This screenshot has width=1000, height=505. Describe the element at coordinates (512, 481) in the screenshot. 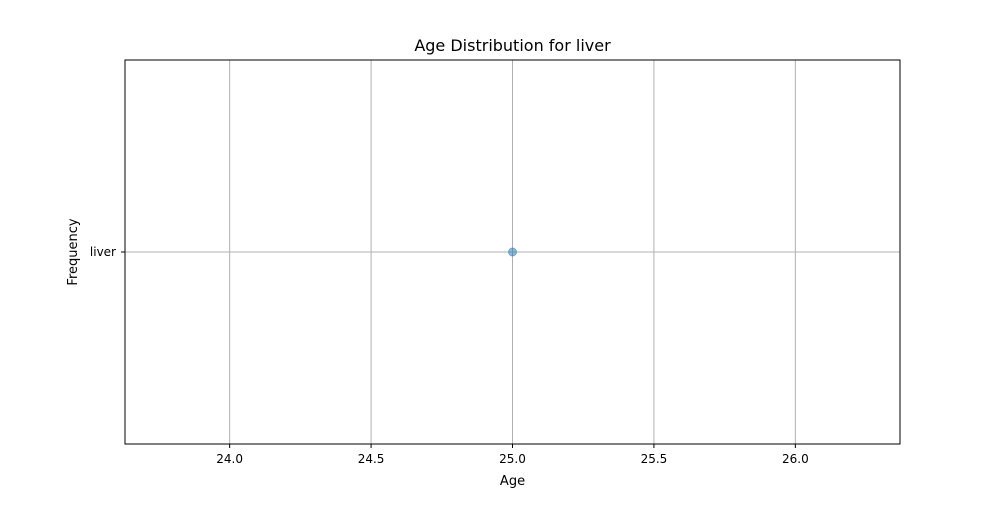

I see `x-axis-label: Age` at that location.